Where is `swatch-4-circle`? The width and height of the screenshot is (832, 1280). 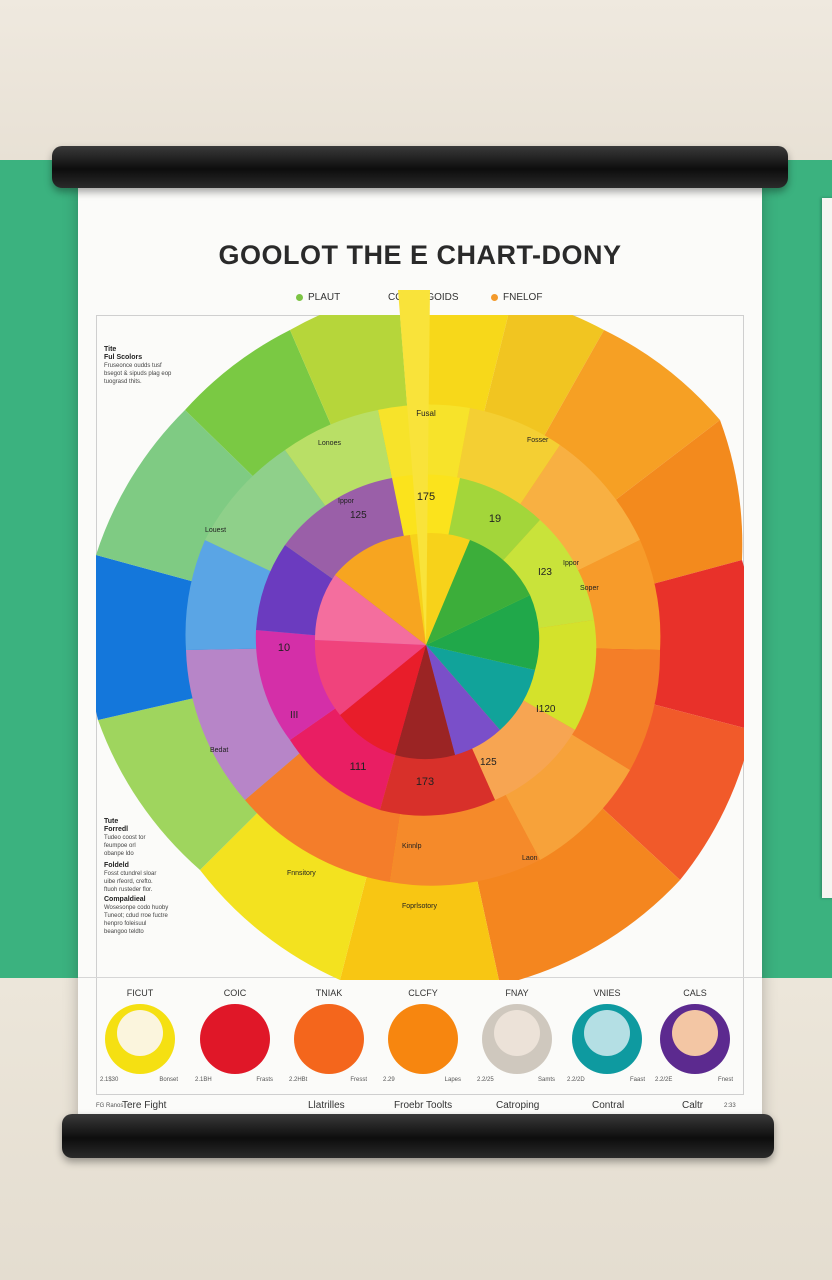 swatch-4-circle is located at coordinates (423, 1039).